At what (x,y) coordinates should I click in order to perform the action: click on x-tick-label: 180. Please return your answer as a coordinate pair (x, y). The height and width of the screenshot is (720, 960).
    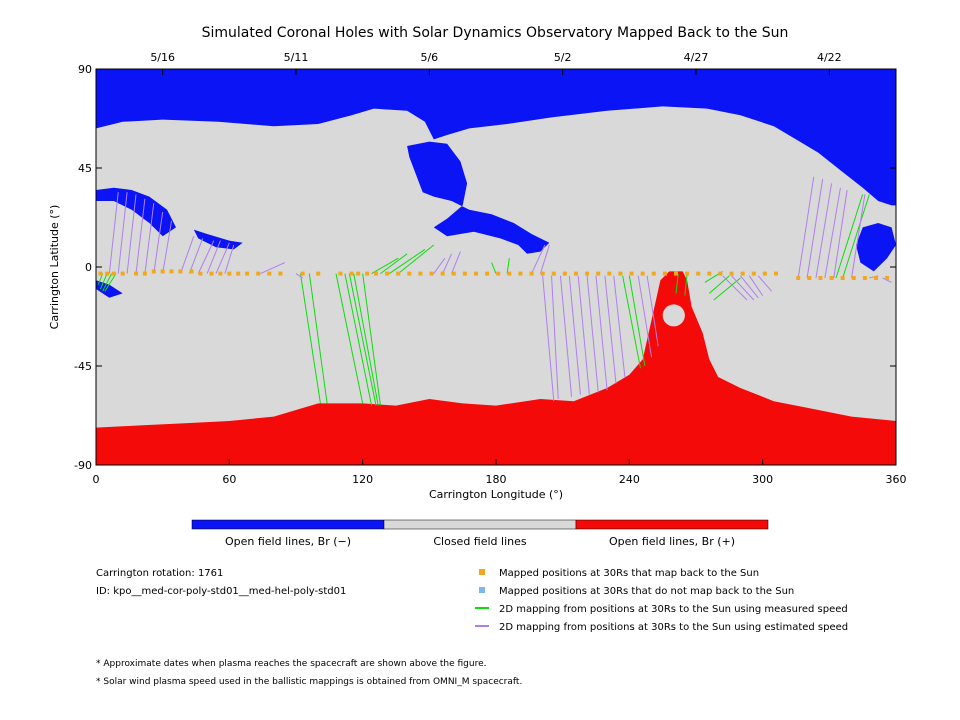
    Looking at the image, I should click on (496, 479).